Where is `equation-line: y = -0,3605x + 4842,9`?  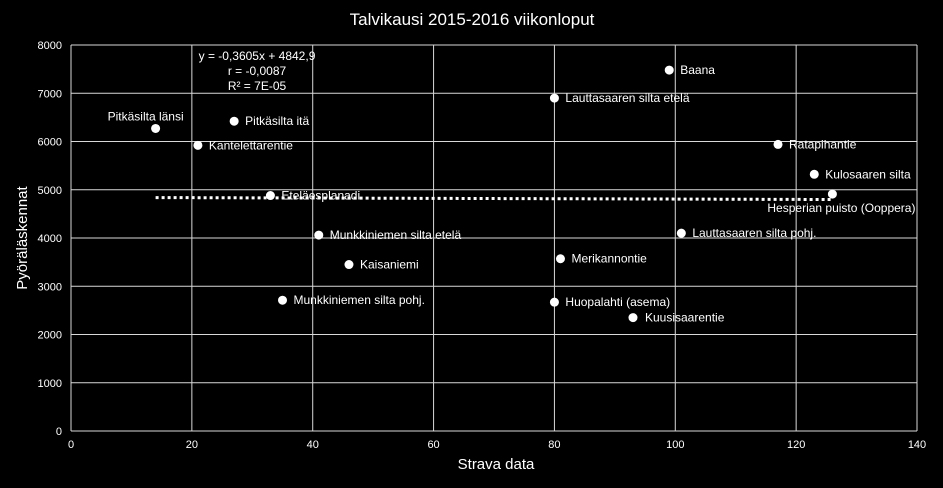 equation-line: y = -0,3605x + 4842,9 is located at coordinates (257, 56).